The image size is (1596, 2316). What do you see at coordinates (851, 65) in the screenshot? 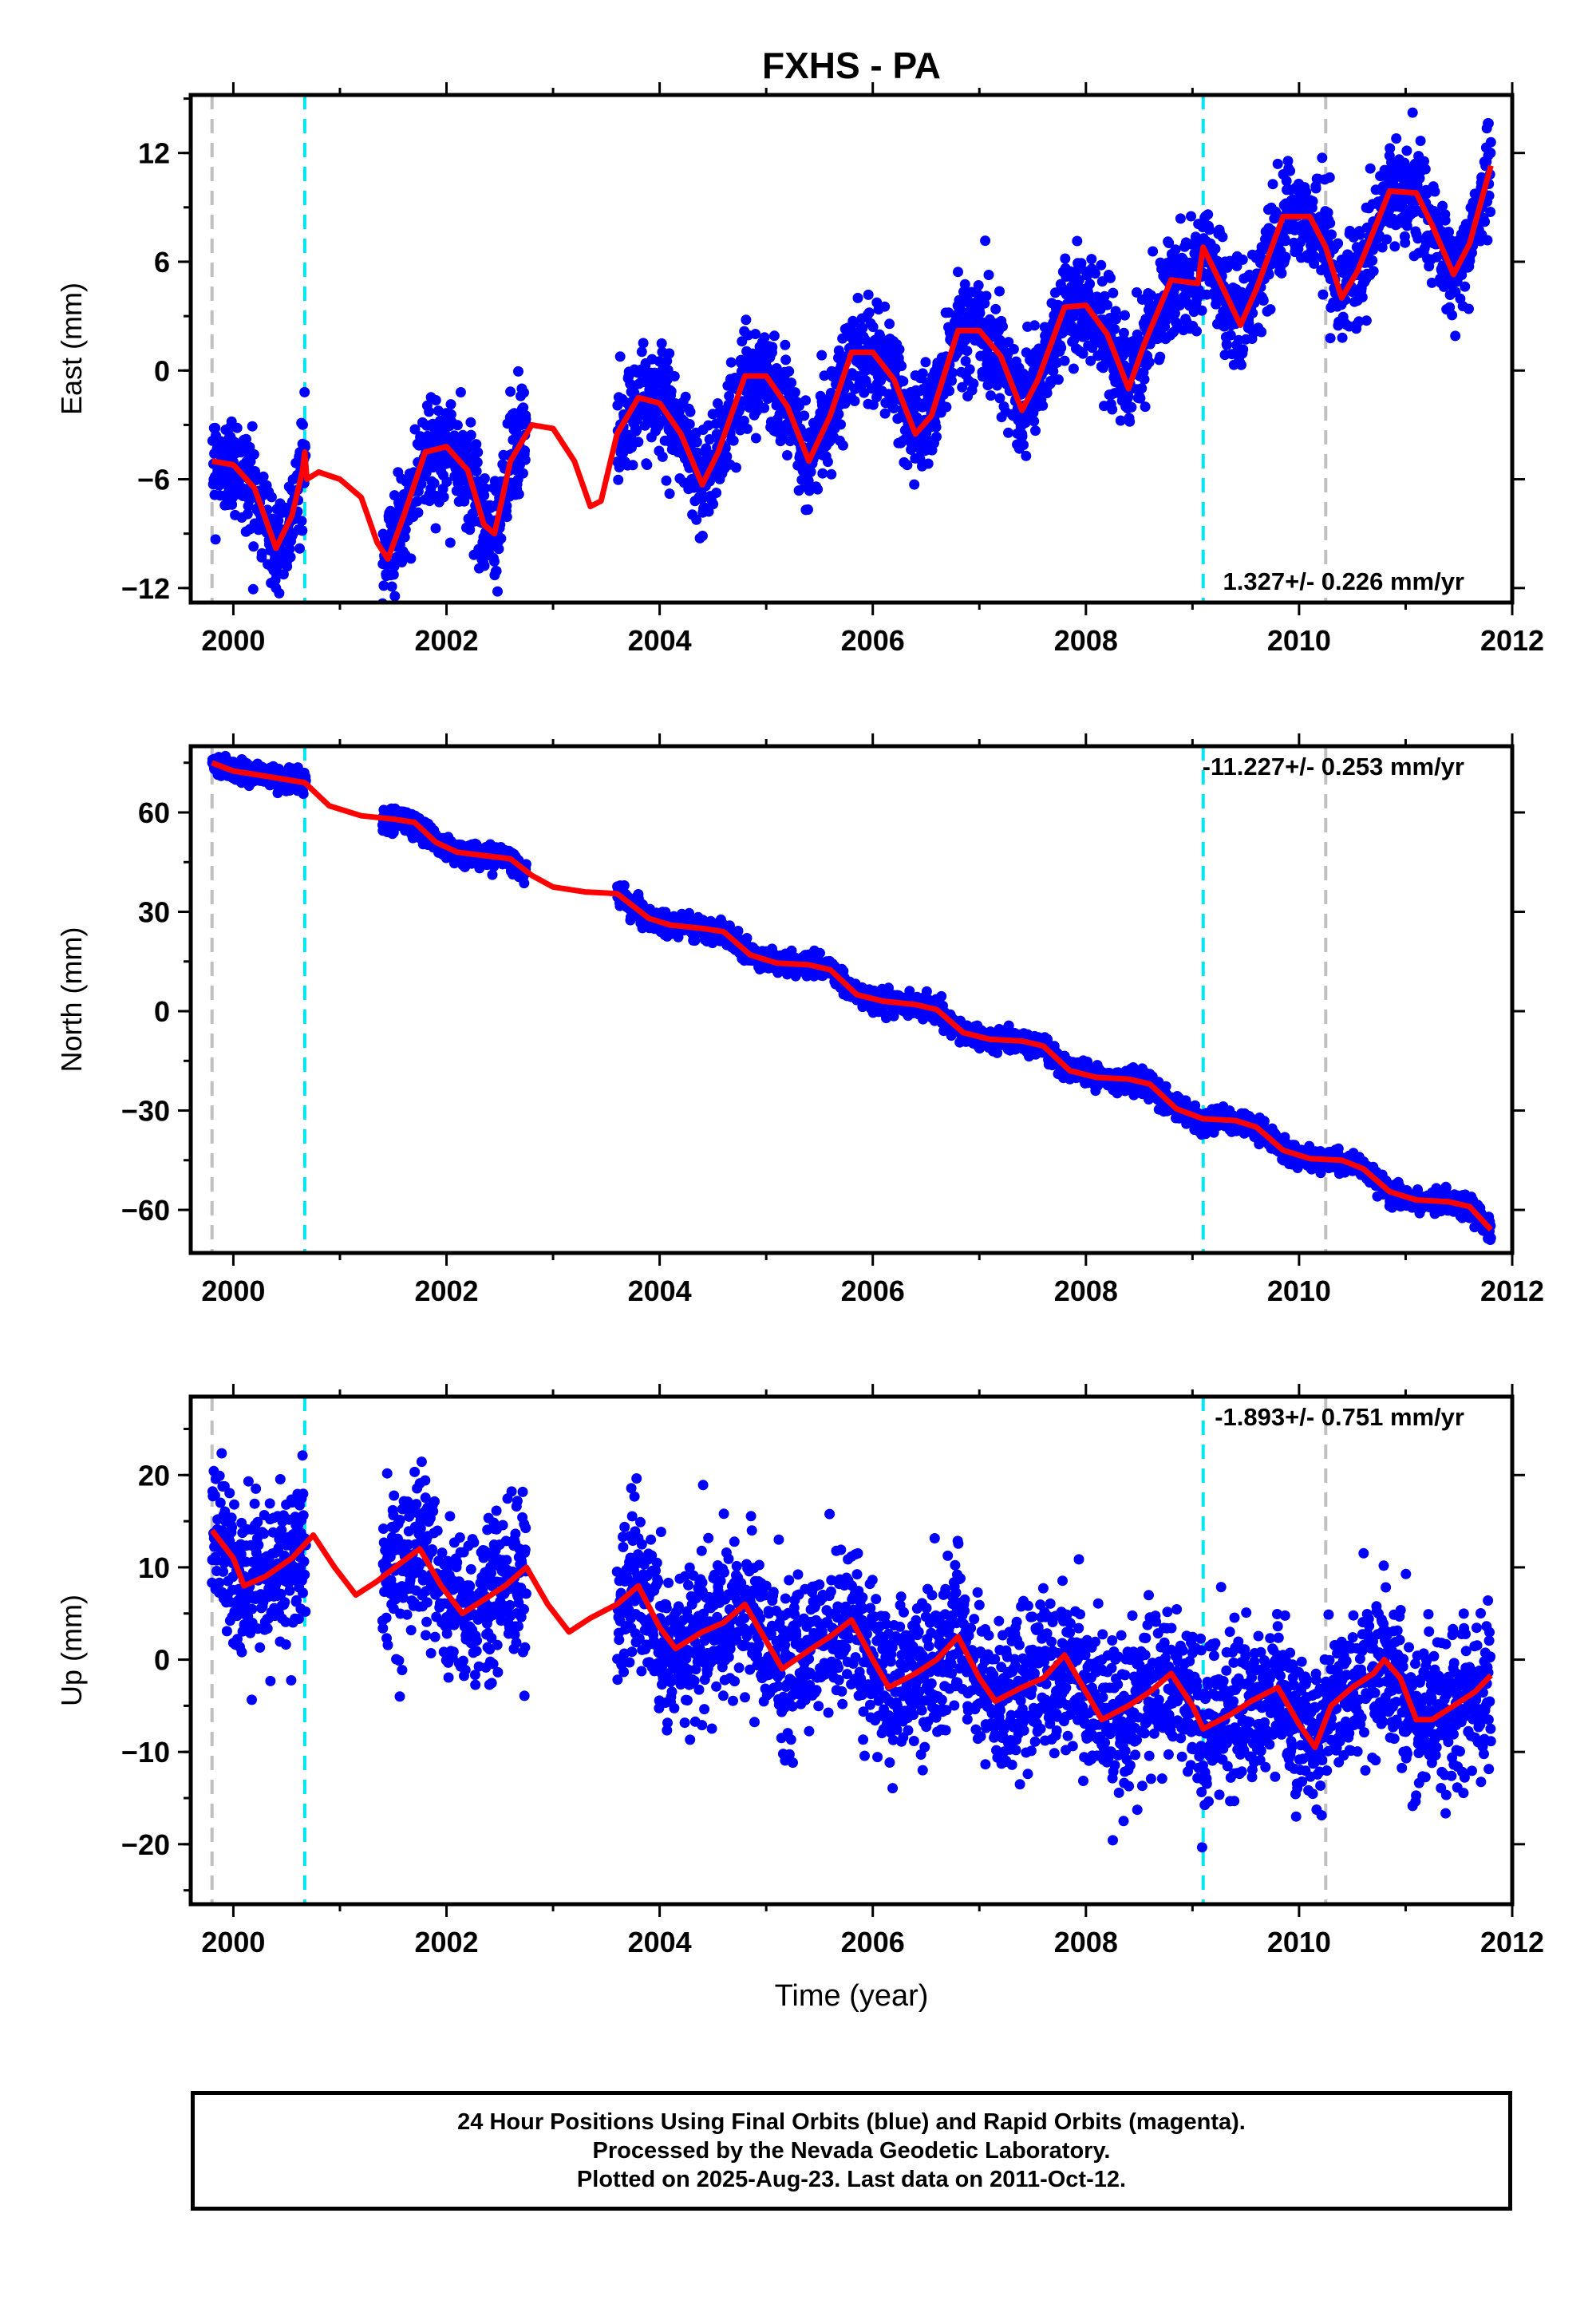
I see `figure-title: FXHS - PA` at bounding box center [851, 65].